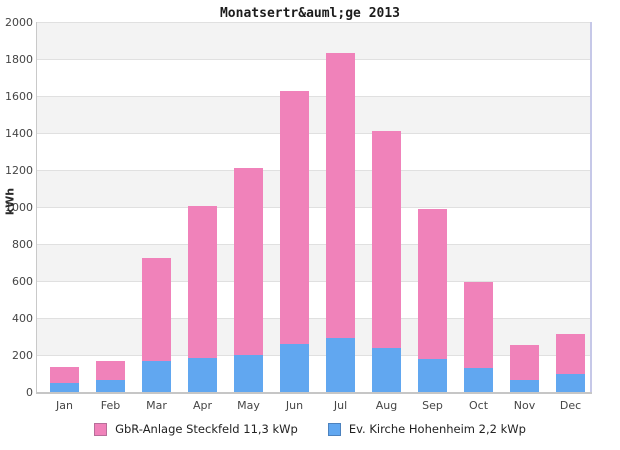  I want to click on legend-label: GbR-Anlage Steckfeld 11,3 kWp, so click(206, 429).